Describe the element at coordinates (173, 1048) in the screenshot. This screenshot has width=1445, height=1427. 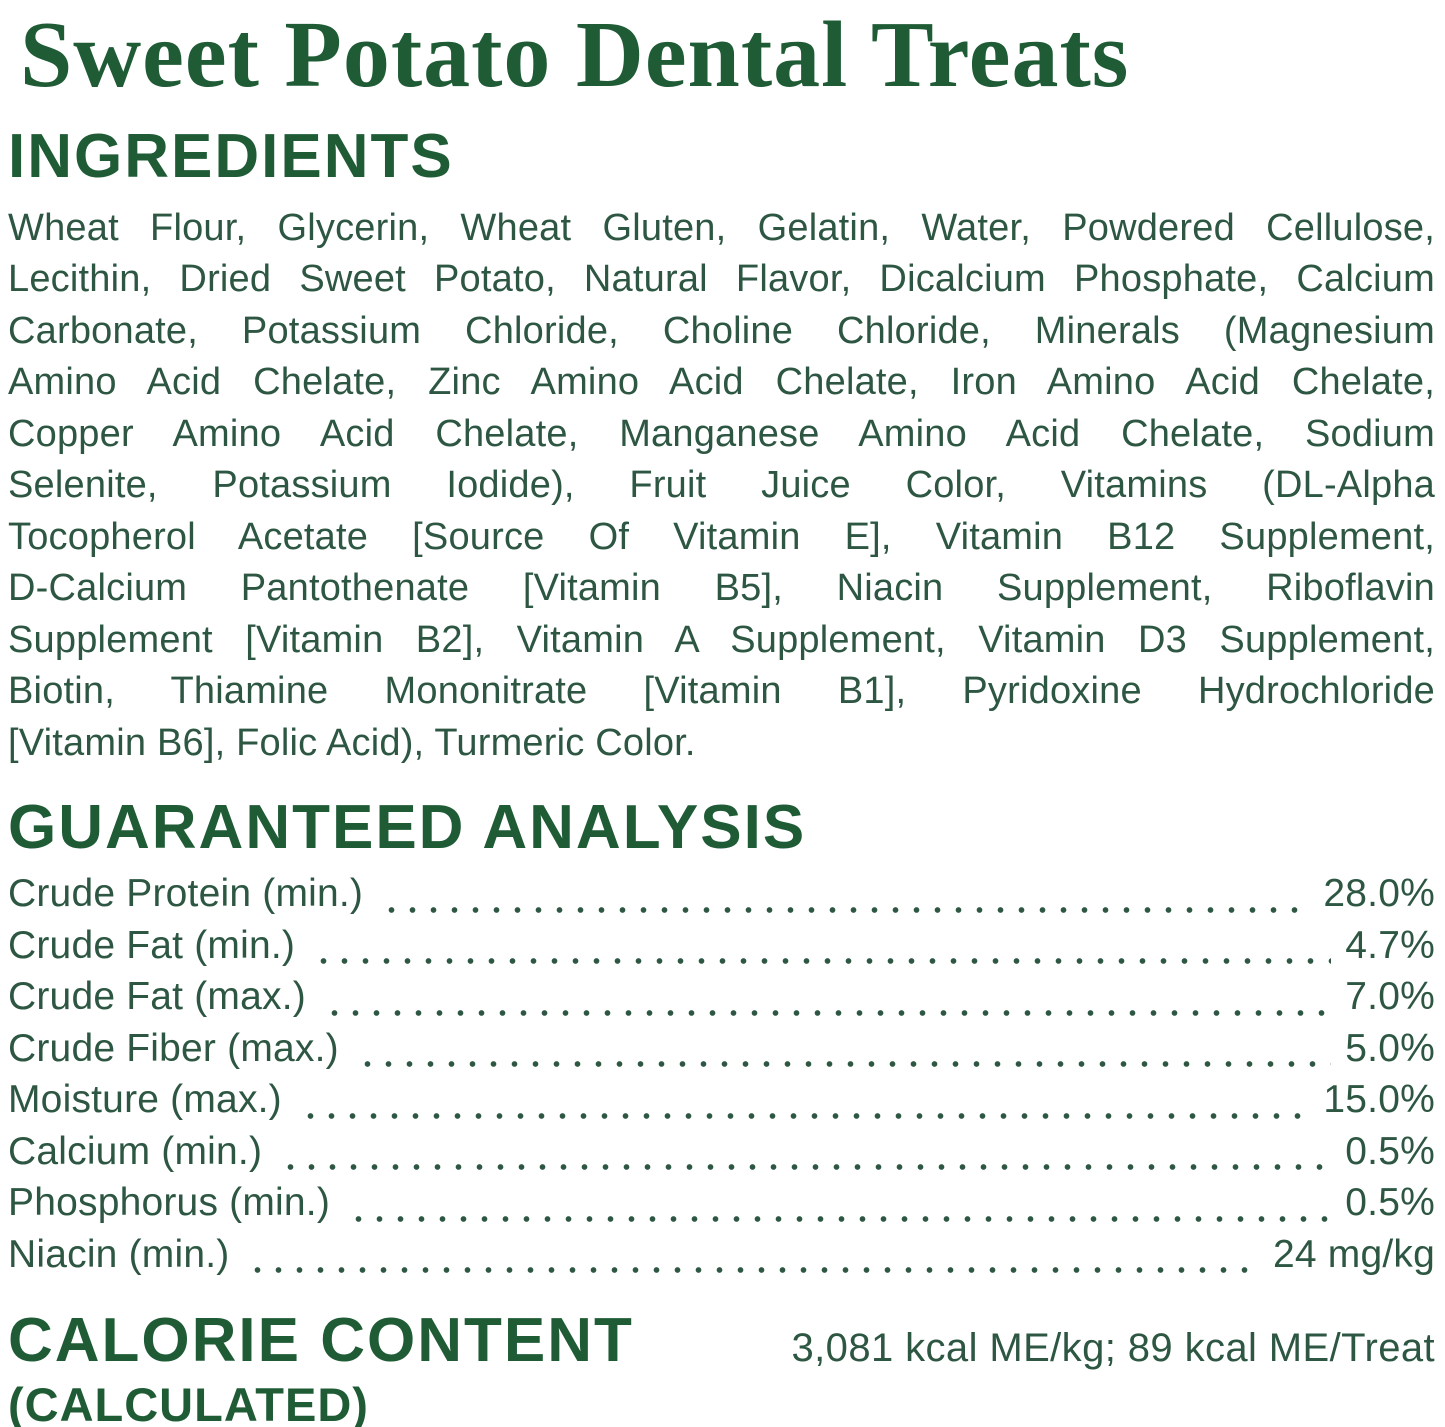
I see `analysis-label: Crude Fiber (max.)` at that location.